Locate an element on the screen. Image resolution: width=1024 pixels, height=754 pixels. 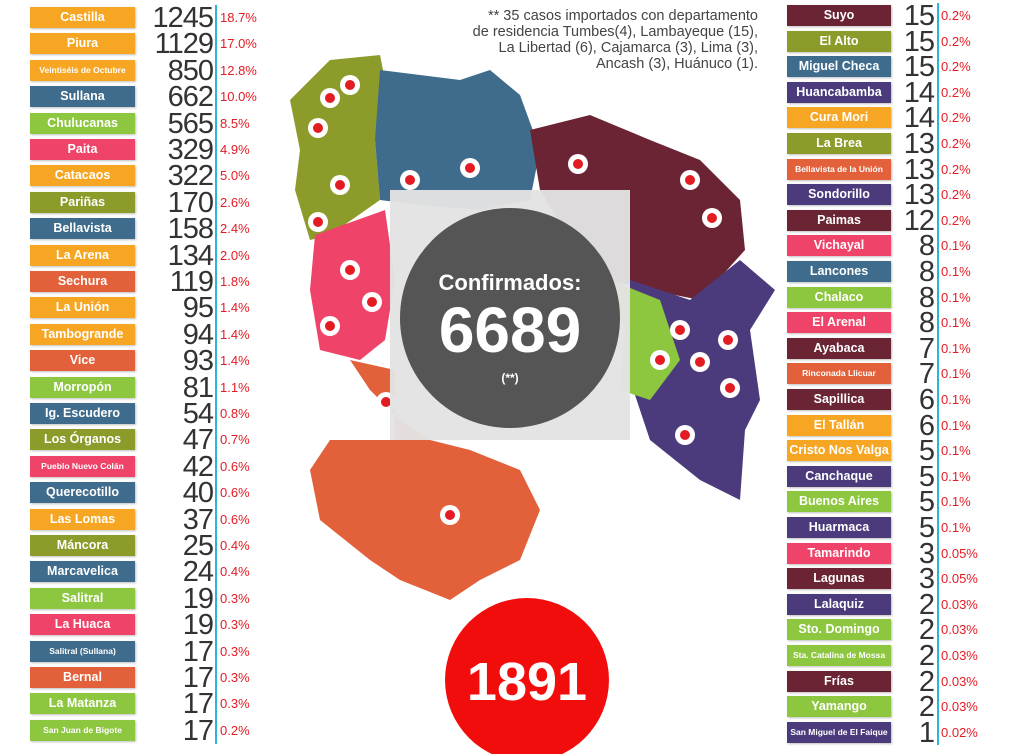
case-percent: 8.5% is located at coordinates (235, 123).